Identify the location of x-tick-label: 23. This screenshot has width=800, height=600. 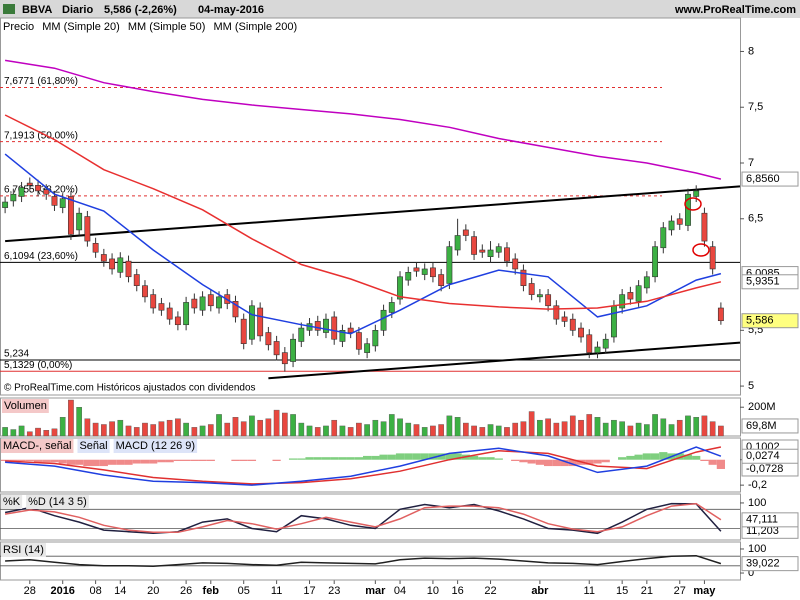
(334, 591).